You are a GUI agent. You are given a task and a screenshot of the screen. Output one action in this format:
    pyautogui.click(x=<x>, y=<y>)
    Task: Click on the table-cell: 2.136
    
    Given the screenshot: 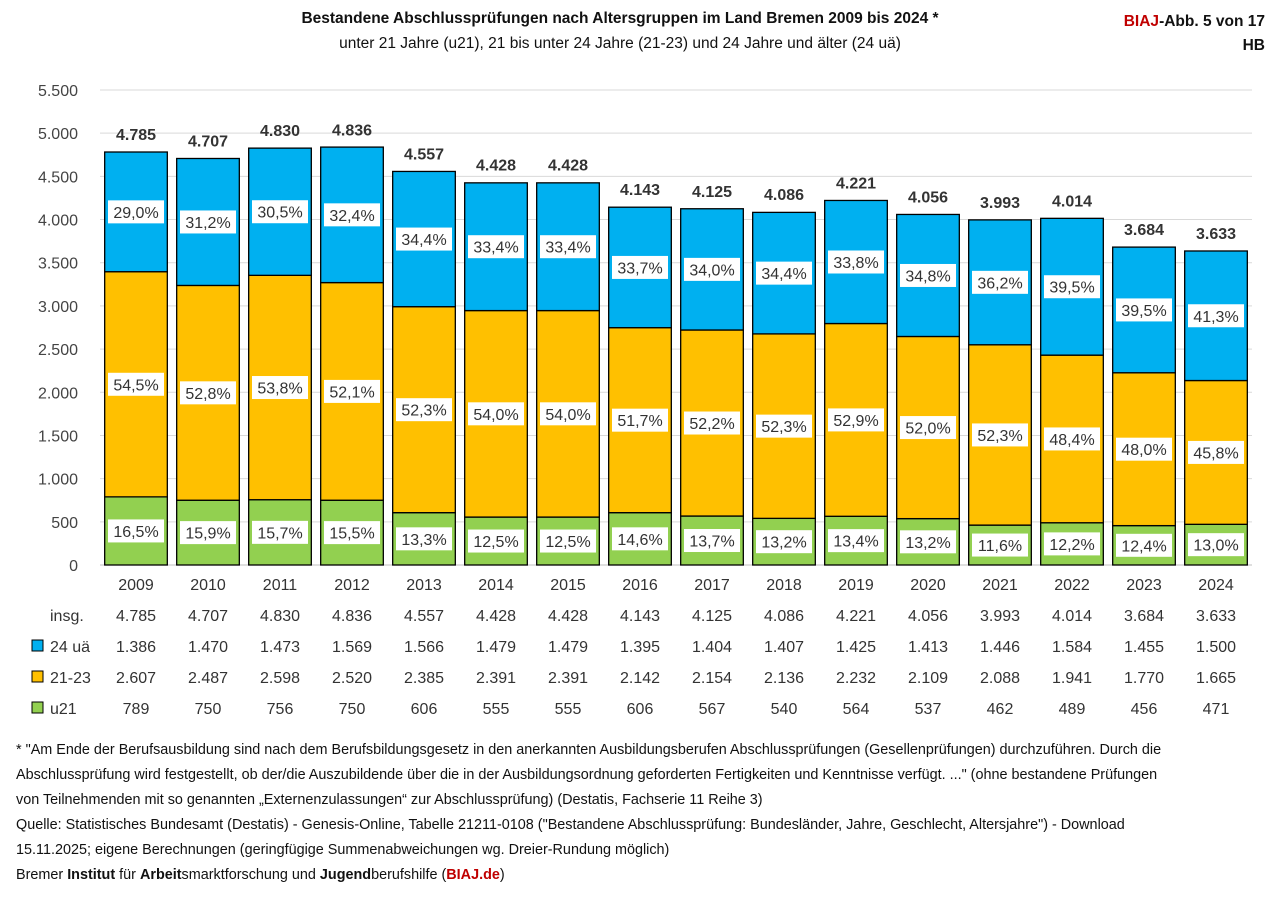 What is the action you would take?
    pyautogui.click(x=784, y=678)
    